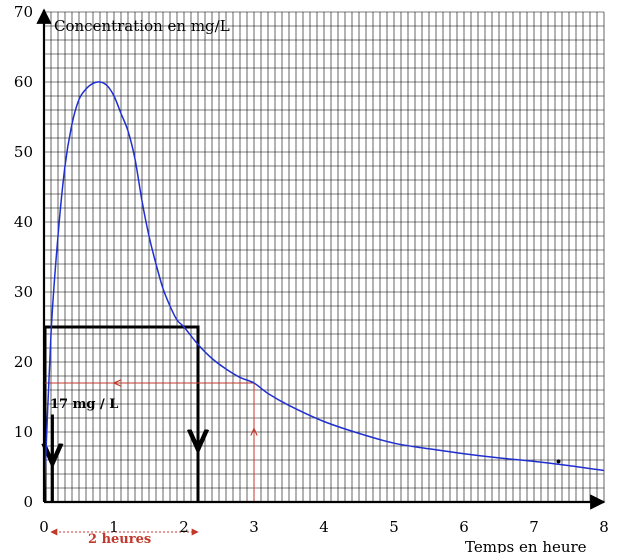  Describe the element at coordinates (44, 527) in the screenshot. I see `x-tick-label: 0` at that location.